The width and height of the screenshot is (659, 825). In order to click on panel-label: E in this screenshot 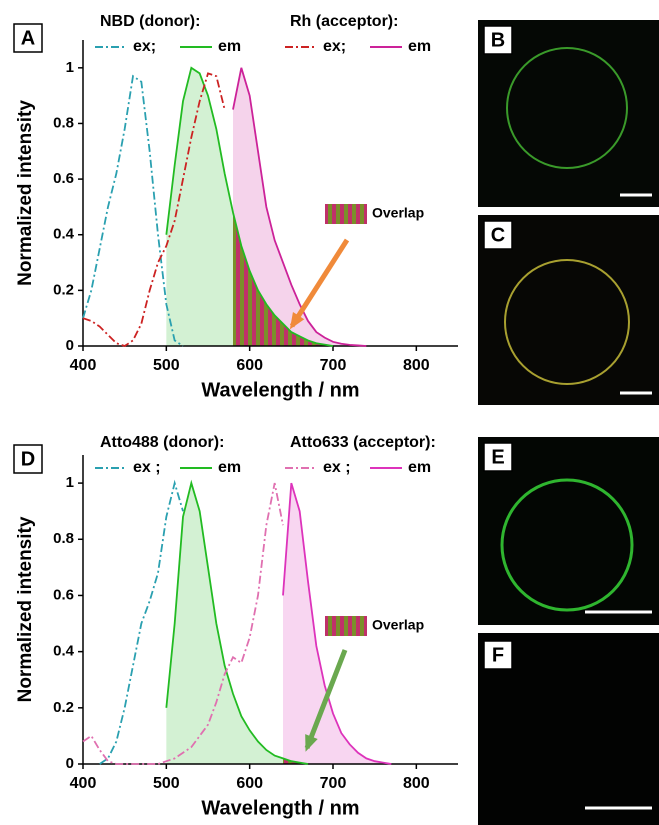, I will do `click(497, 457)`.